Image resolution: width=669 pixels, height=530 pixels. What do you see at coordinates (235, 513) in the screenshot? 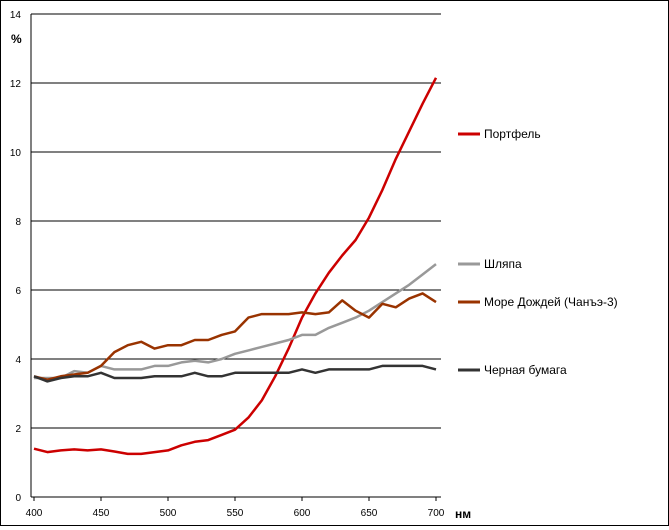
I see `x-tick-label-550: 550` at bounding box center [235, 513].